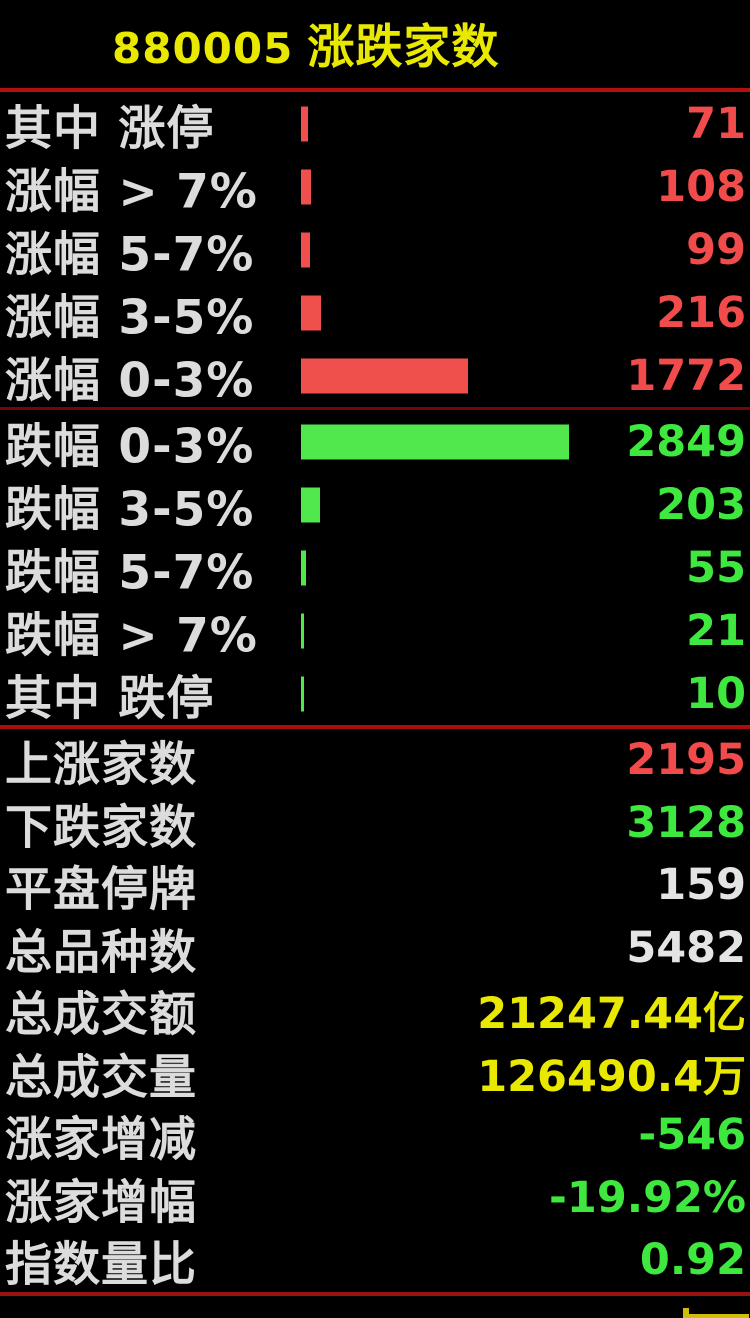 This screenshot has height=1318, width=750. Describe the element at coordinates (686, 760) in the screenshot. I see `stat-value: 2195` at that location.